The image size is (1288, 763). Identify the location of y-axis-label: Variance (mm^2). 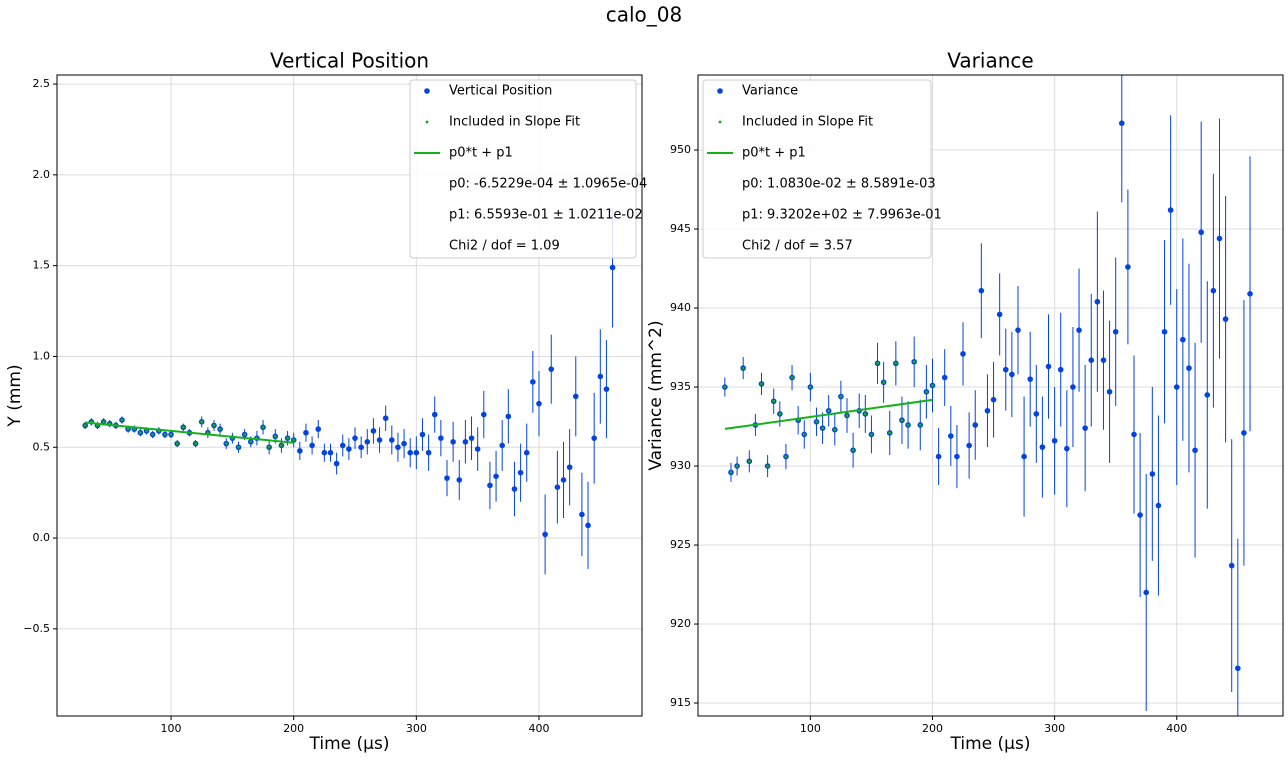
(656, 395).